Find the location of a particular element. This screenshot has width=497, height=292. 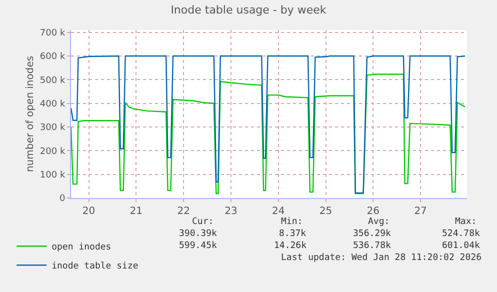

text: Max: is located at coordinates (466, 222).